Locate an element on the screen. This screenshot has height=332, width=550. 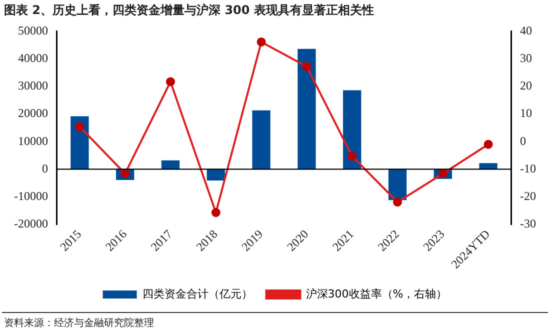
y2-tick-label: 10 is located at coordinates (526, 113).